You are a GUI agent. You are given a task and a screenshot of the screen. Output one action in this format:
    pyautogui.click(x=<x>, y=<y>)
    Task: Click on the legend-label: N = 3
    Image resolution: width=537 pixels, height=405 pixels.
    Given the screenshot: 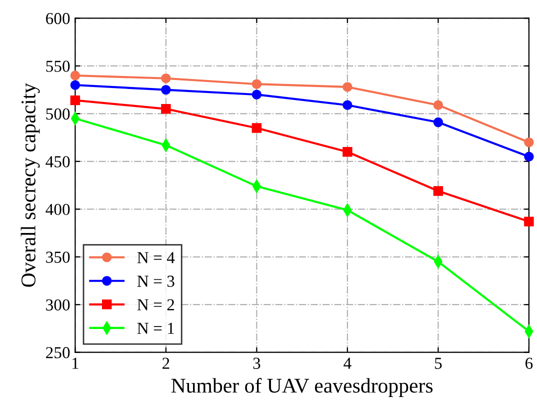 What is the action you would take?
    pyautogui.click(x=155, y=281)
    